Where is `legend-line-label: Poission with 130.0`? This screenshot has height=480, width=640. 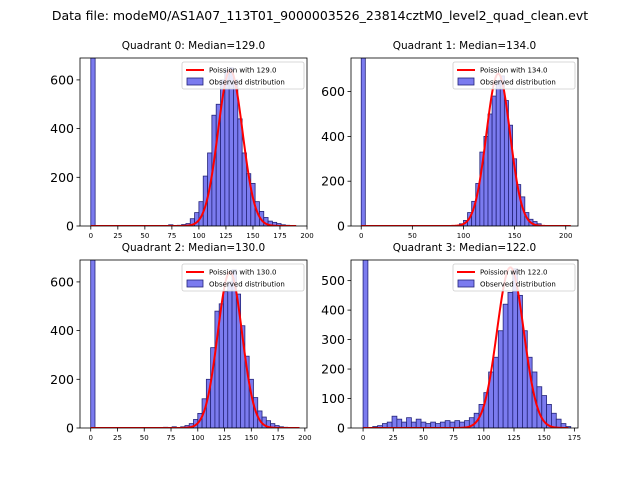
legend-line-label: Poission with 130.0 is located at coordinates (243, 273).